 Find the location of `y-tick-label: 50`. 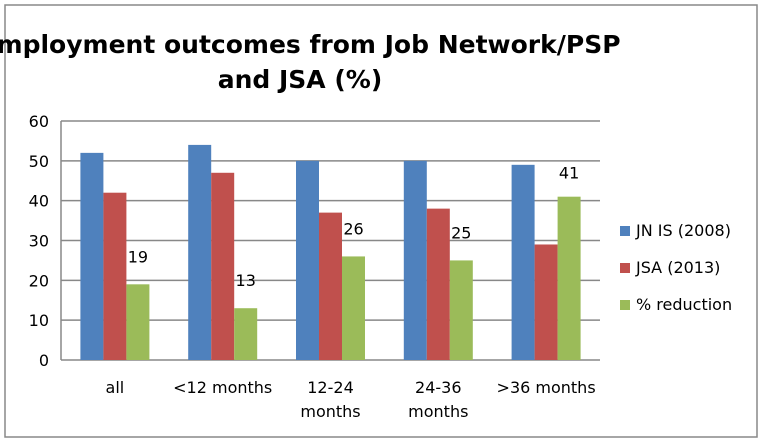

y-tick-label: 50 is located at coordinates (39, 161).